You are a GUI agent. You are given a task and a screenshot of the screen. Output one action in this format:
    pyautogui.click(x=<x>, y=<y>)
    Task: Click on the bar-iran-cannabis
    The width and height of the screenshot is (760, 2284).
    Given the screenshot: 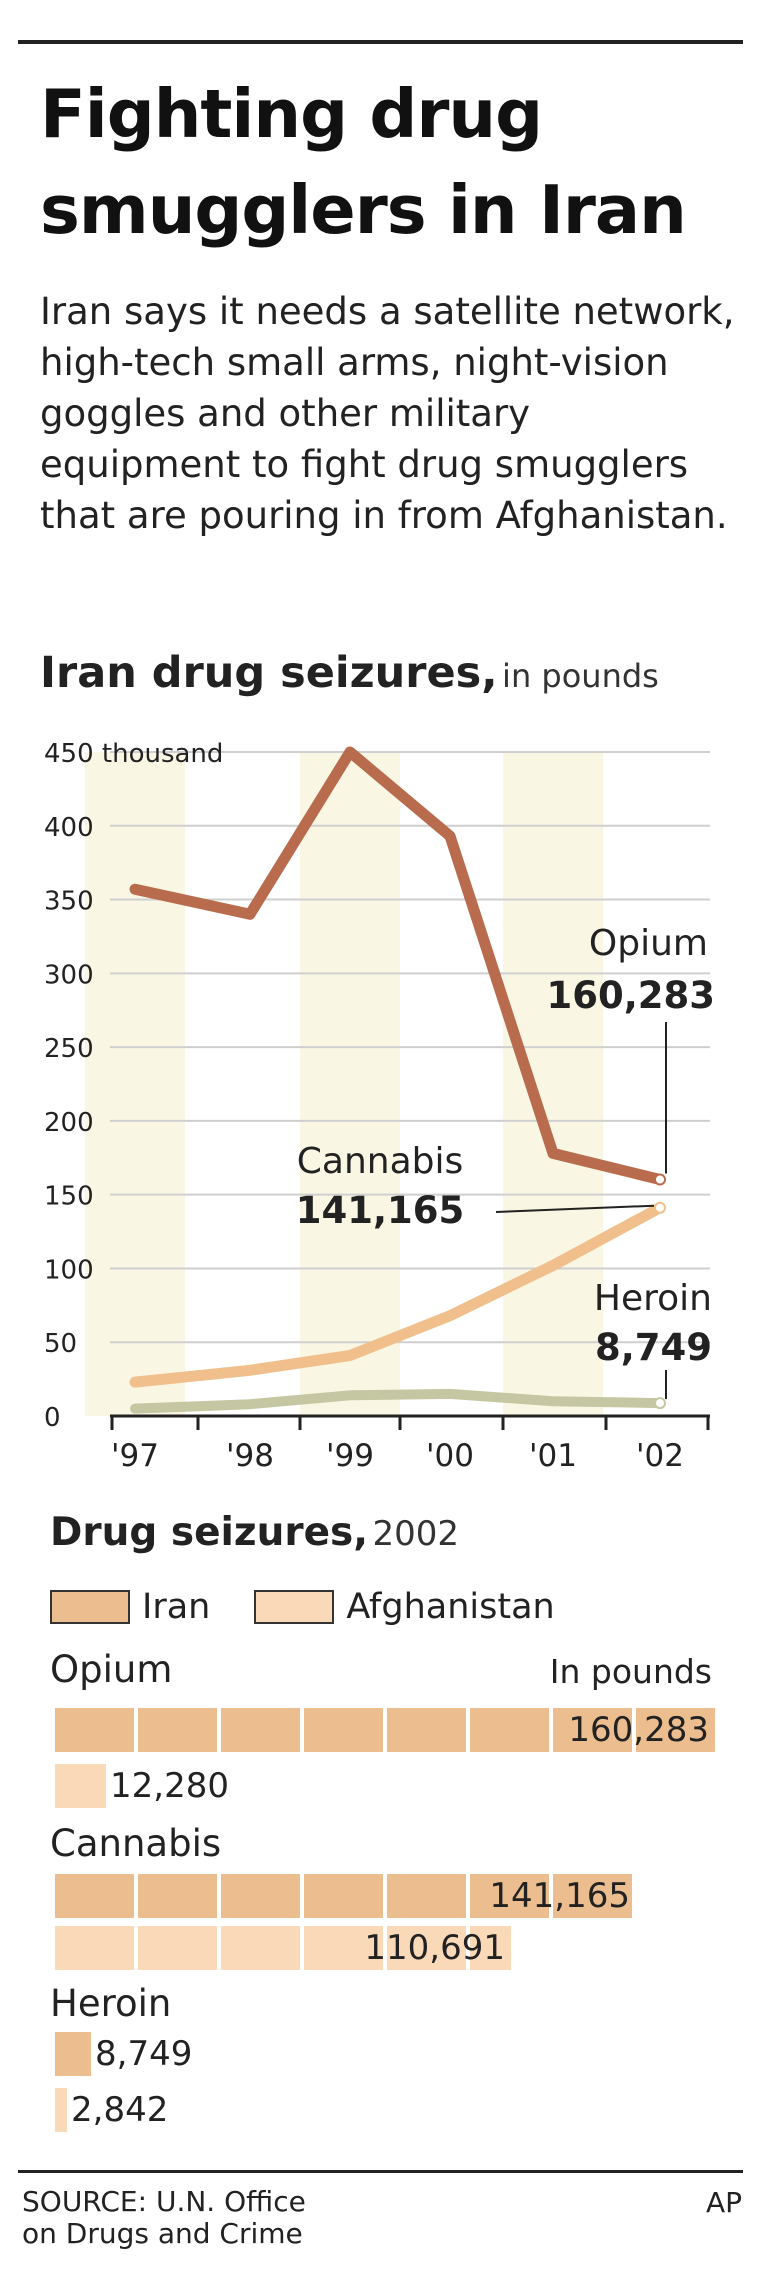 What is the action you would take?
    pyautogui.click(x=345, y=1896)
    